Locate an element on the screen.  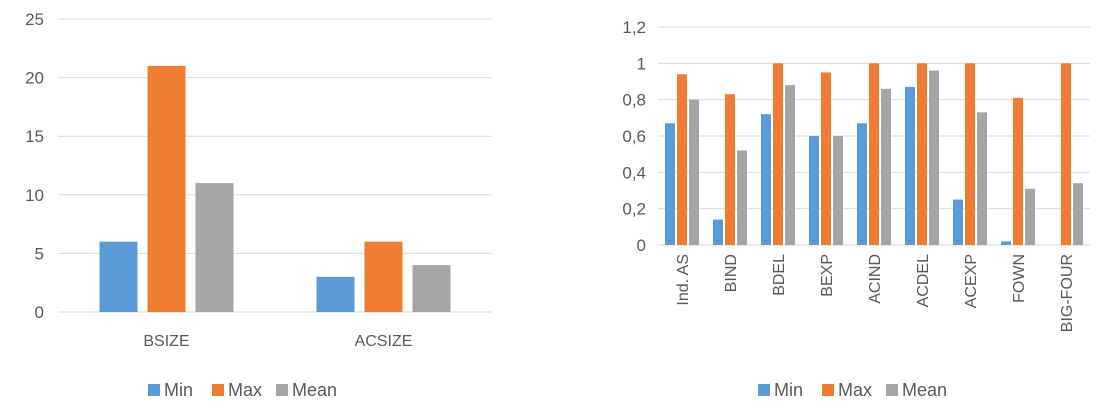
y-tick-label: 20 is located at coordinates (34, 78).